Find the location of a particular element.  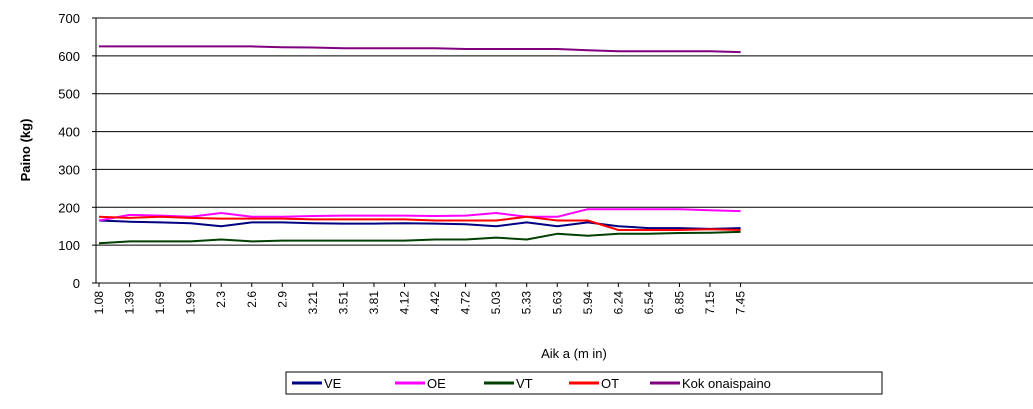

x-tick-label: 3.51 is located at coordinates (343, 303).